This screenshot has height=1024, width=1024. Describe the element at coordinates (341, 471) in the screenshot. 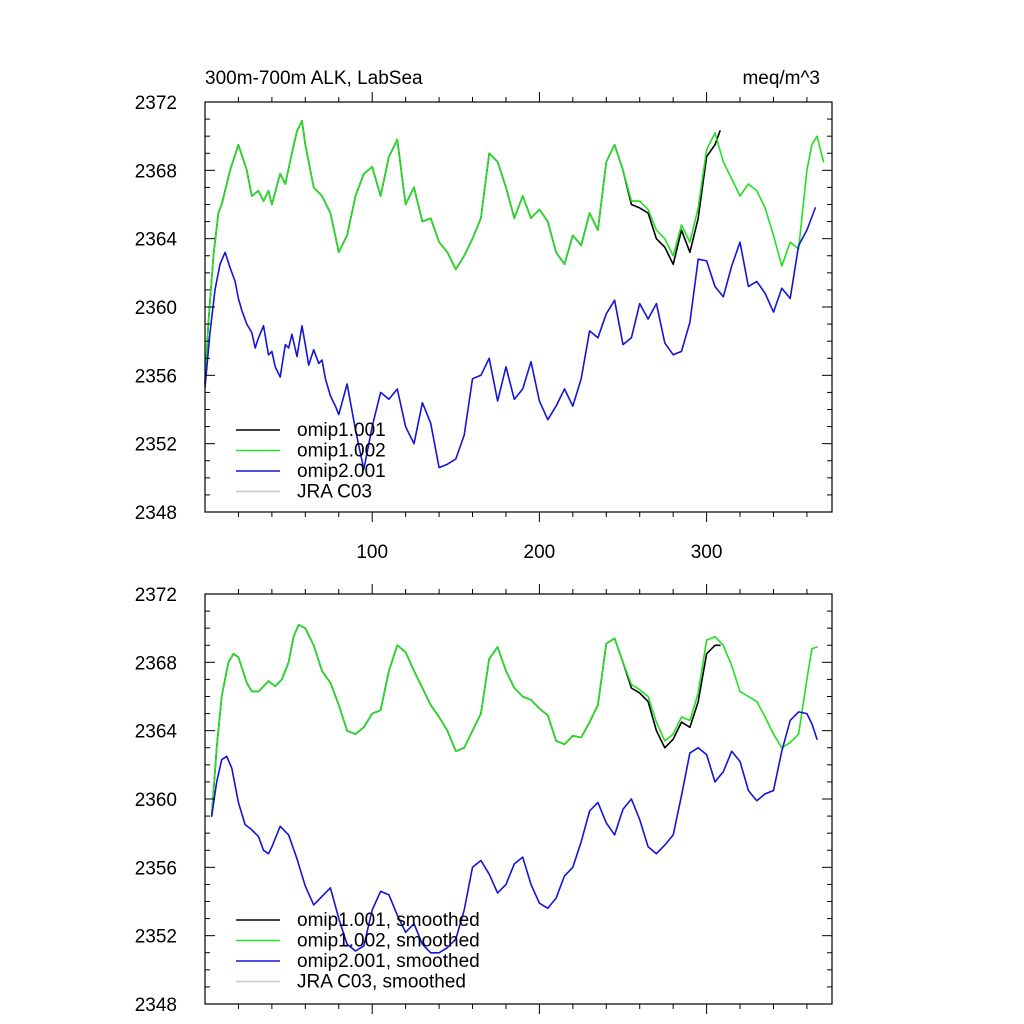

I see `legend-label: omip2.001` at that location.